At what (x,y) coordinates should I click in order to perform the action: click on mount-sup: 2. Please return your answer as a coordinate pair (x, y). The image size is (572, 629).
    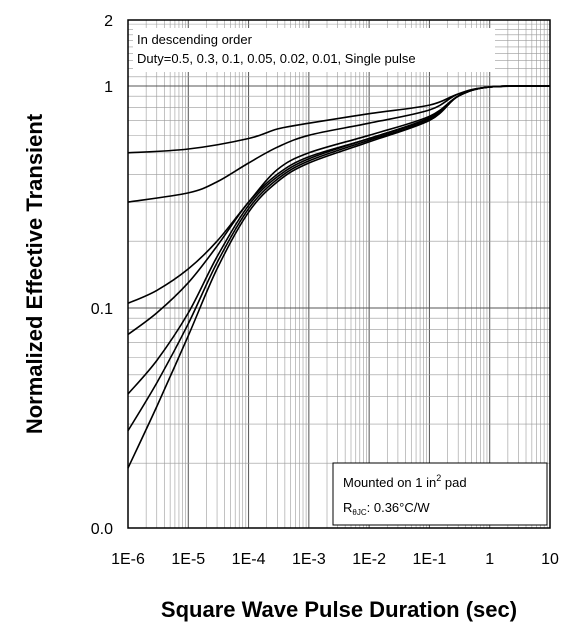
    Looking at the image, I should click on (438, 478).